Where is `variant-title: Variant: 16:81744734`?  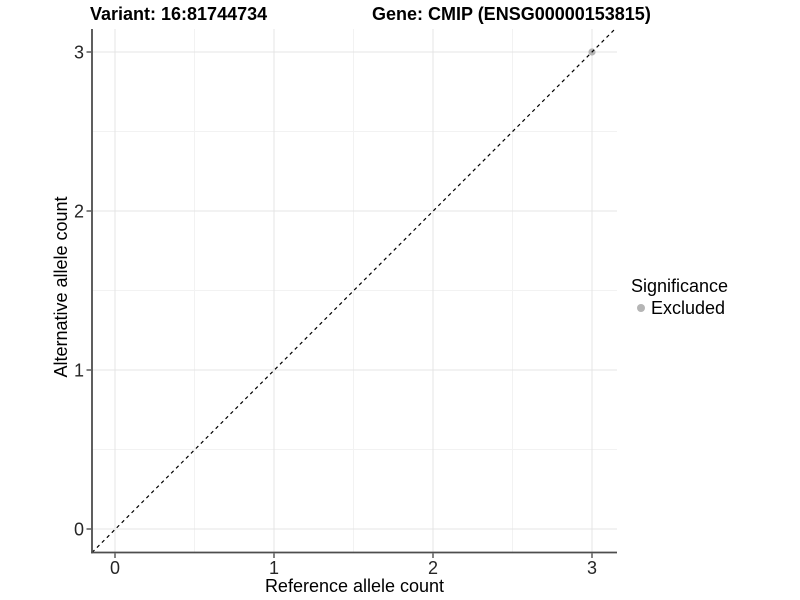
variant-title: Variant: 16:81744734 is located at coordinates (179, 14).